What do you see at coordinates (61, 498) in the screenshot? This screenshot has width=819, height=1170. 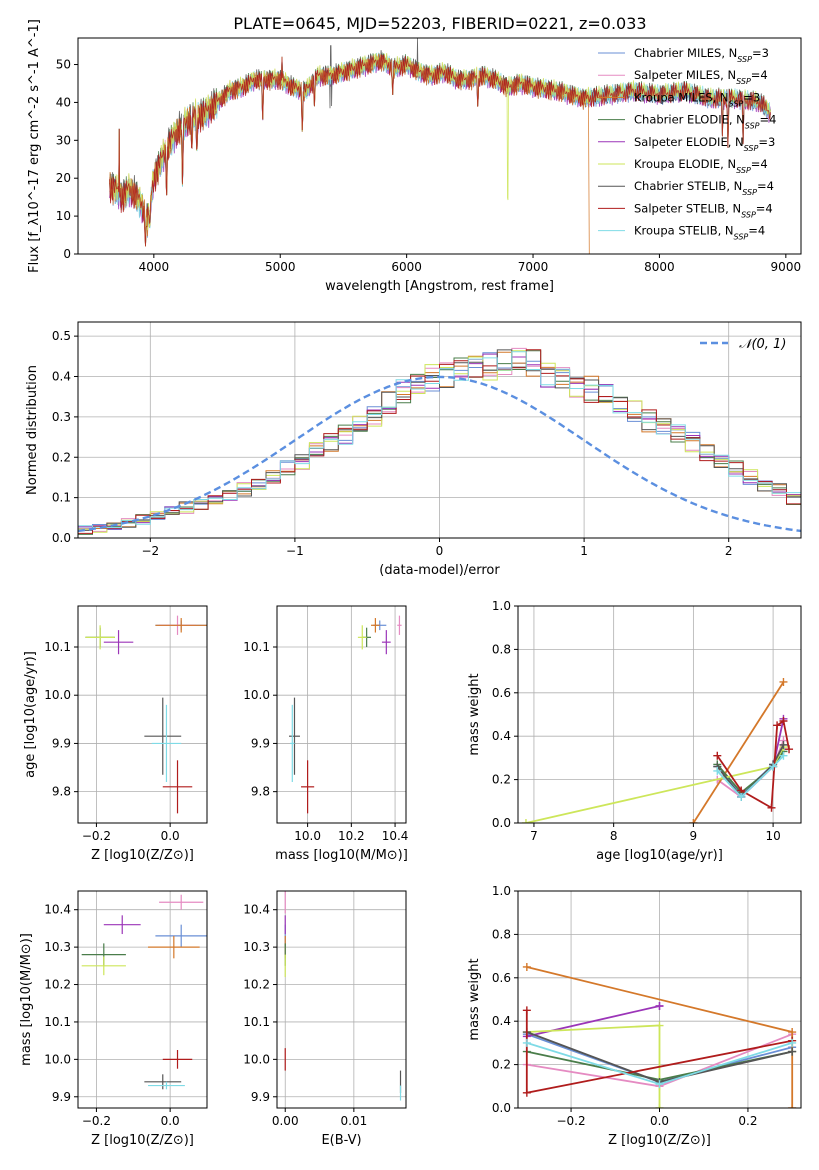 I see `y-tick-label: 0.1` at bounding box center [61, 498].